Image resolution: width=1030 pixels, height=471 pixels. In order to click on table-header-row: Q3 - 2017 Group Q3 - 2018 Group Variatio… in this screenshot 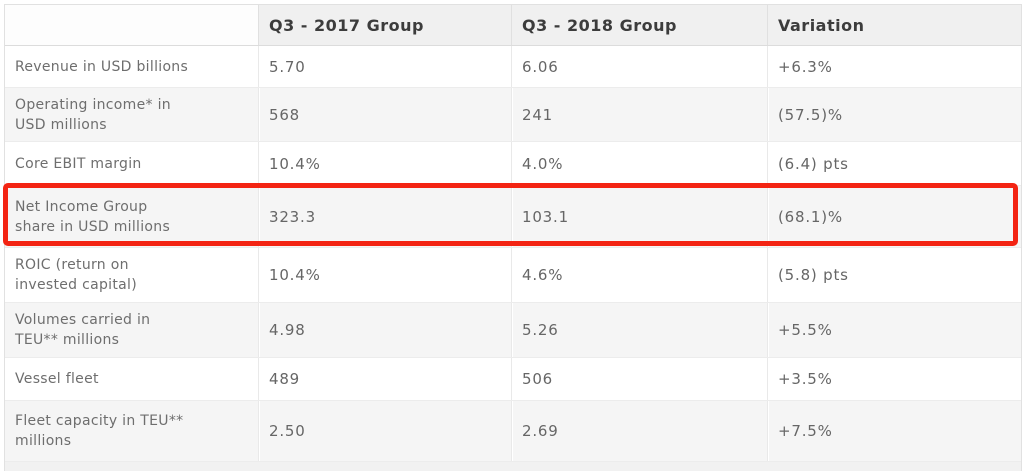, I will do `click(513, 25)`.